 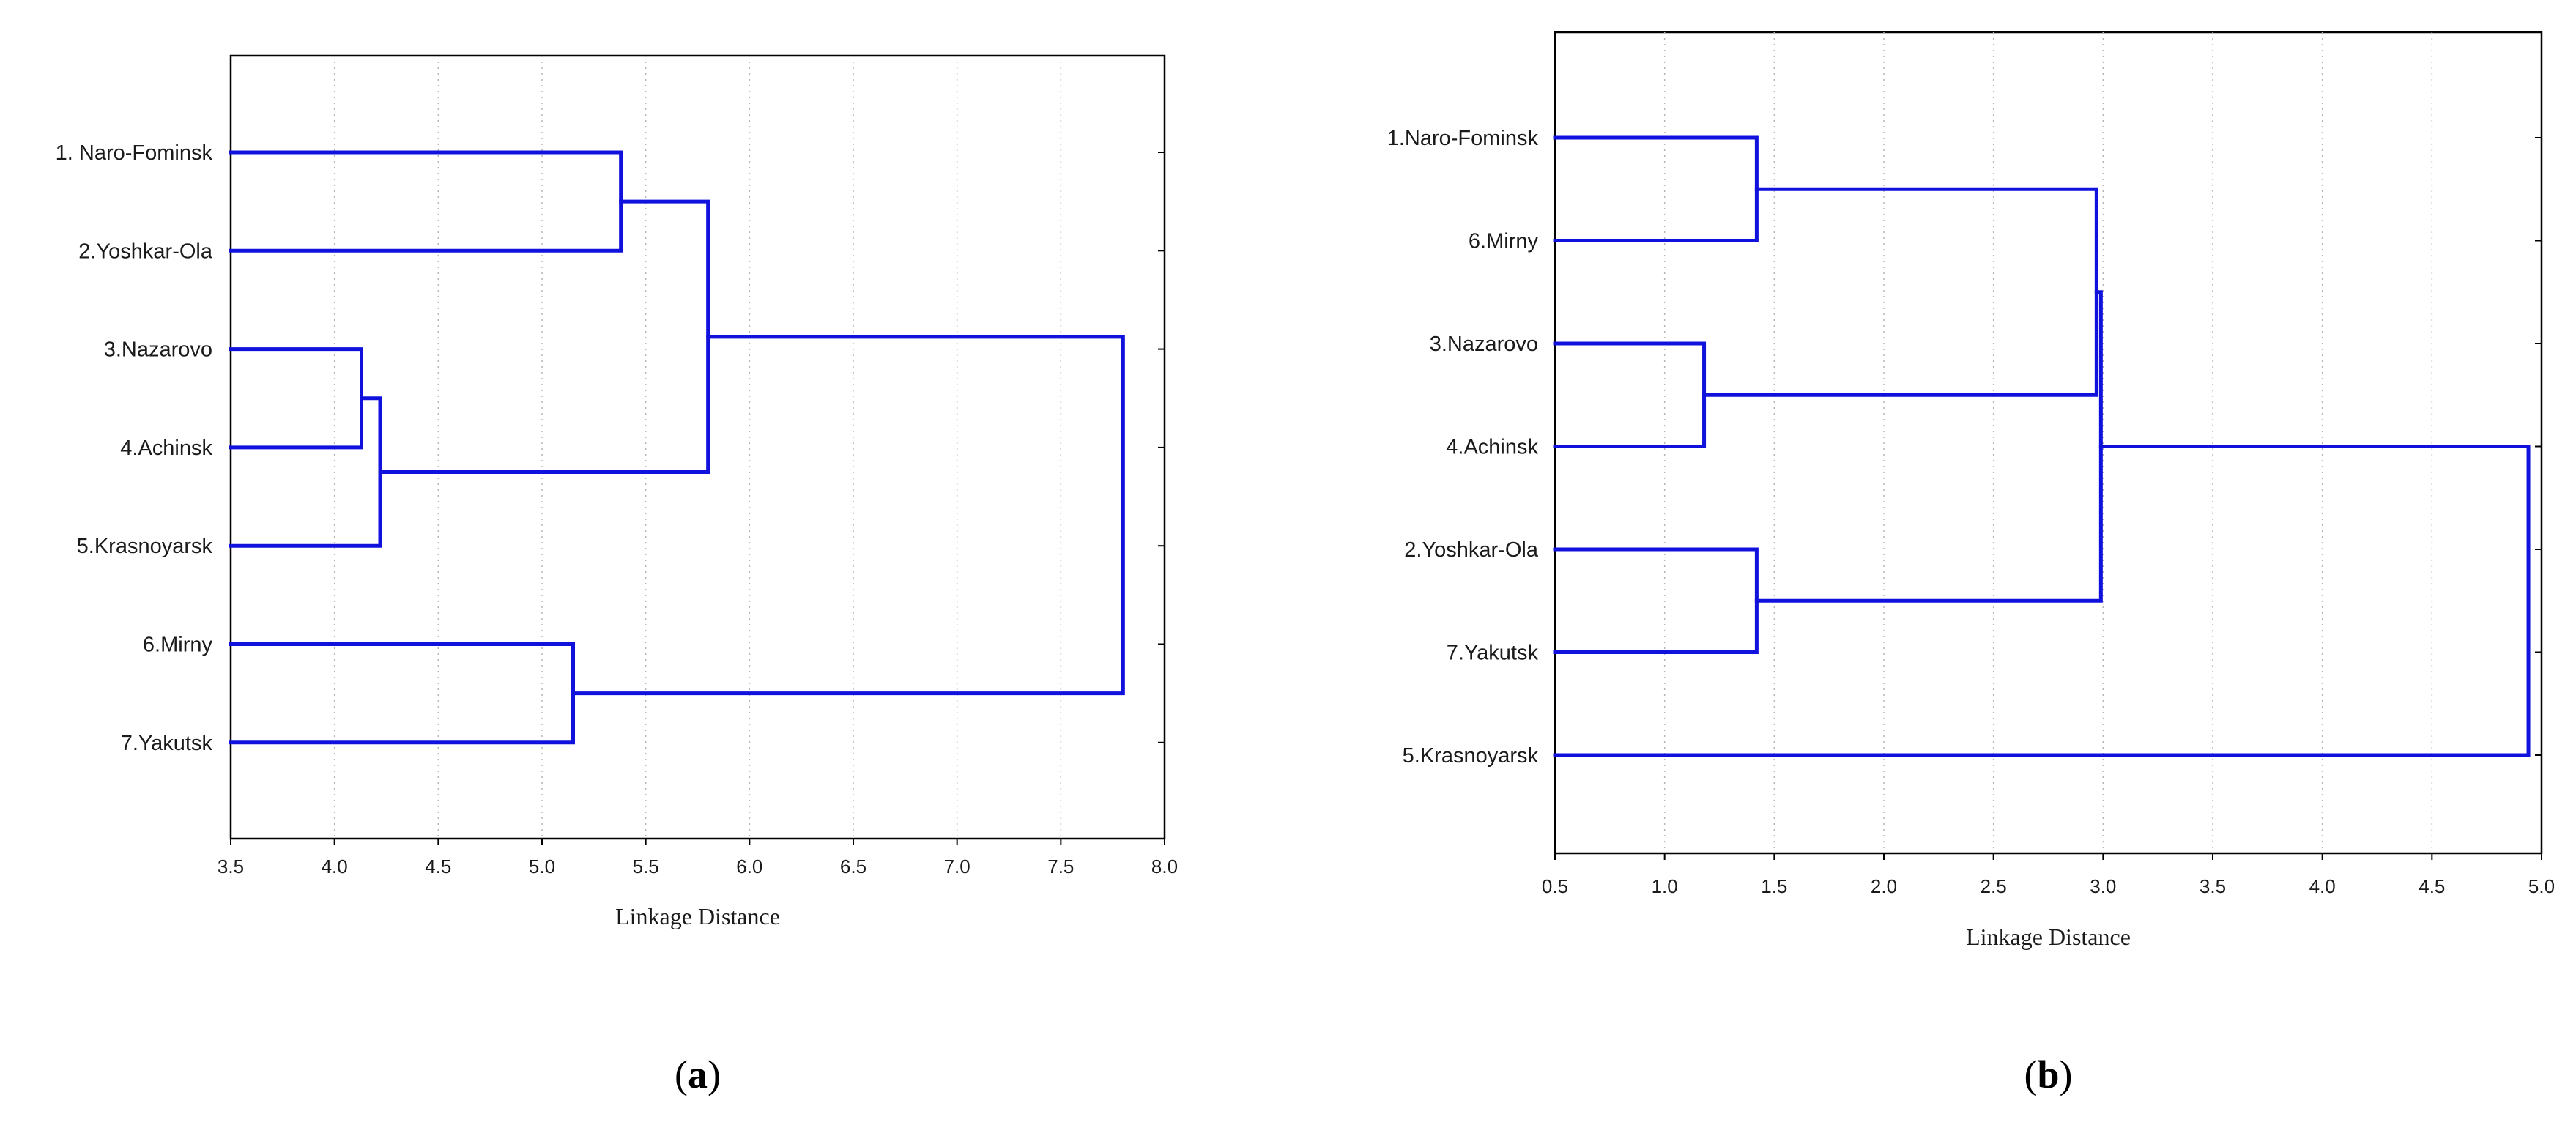 What do you see at coordinates (1884, 886) in the screenshot?
I see `x-tick-label: 2.0` at bounding box center [1884, 886].